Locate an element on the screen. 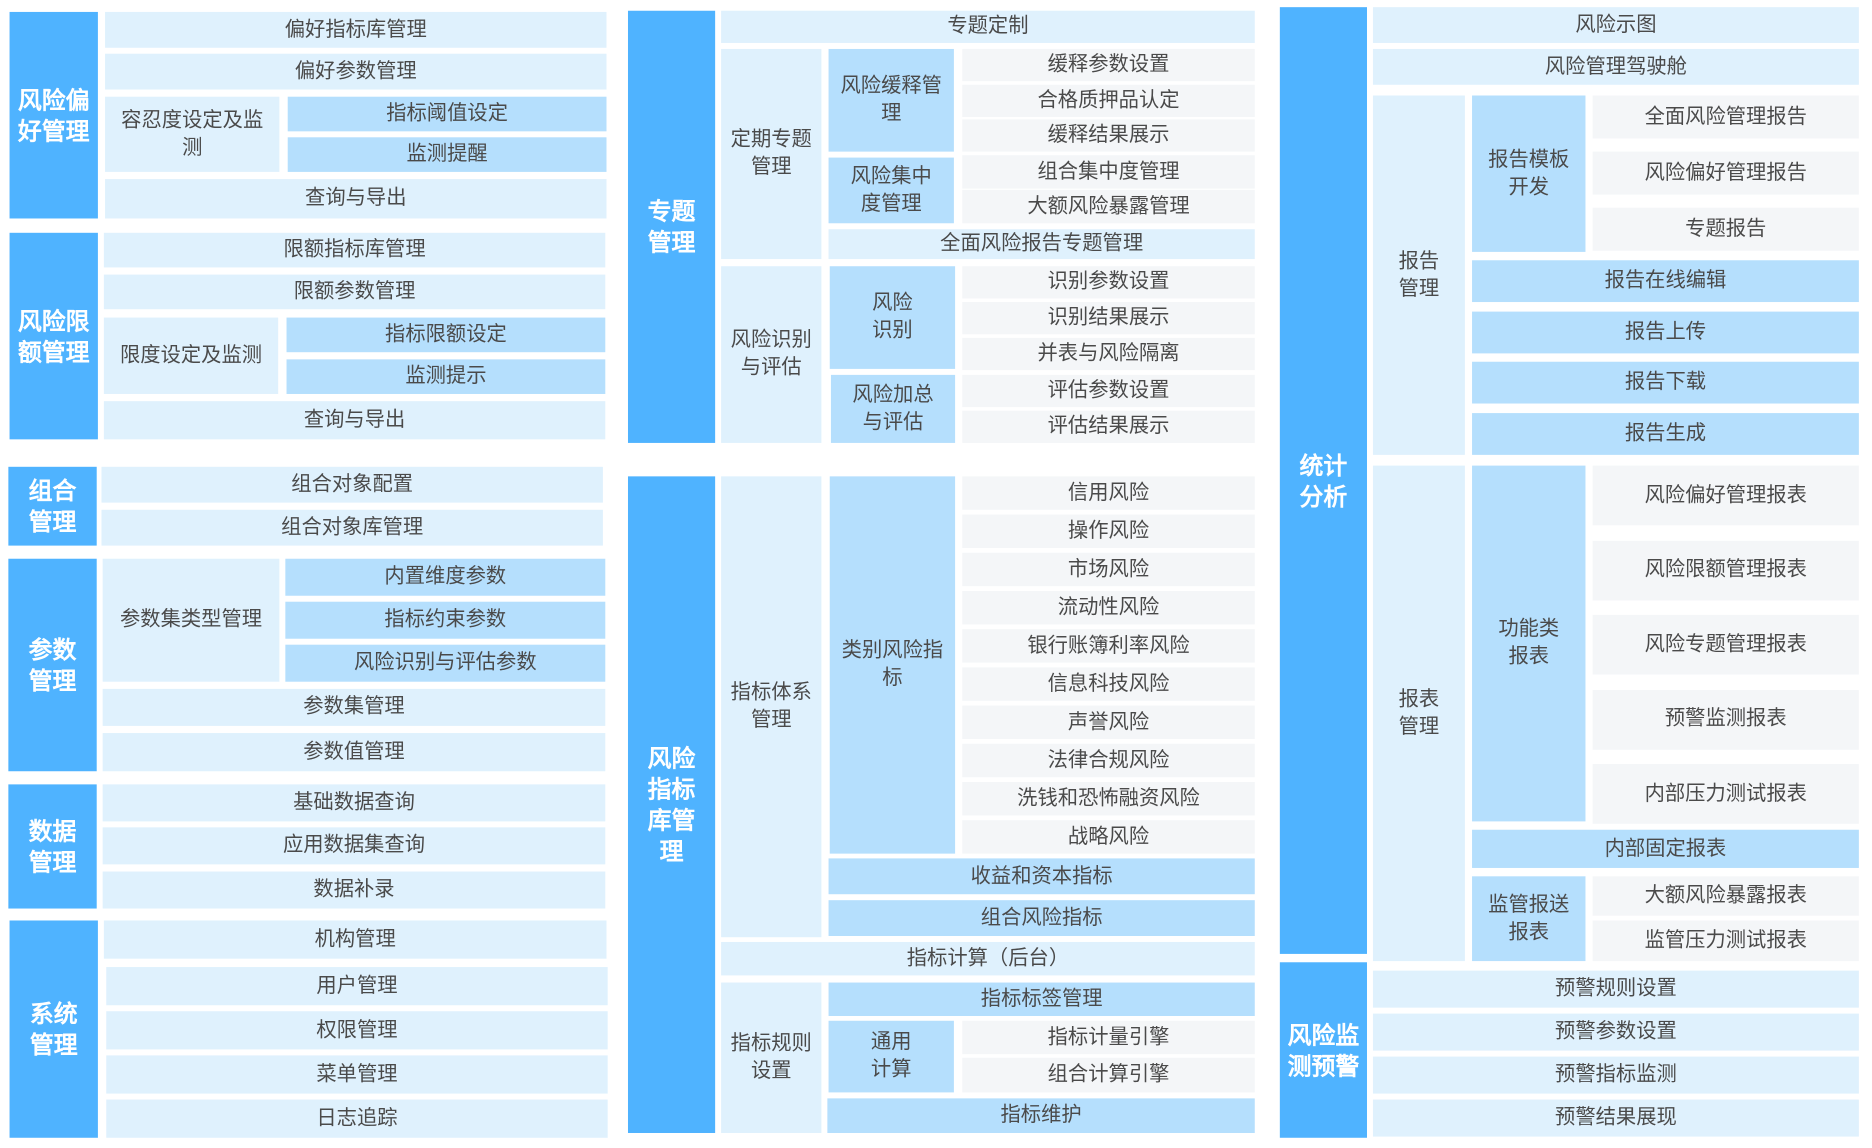 This screenshot has width=1872, height=1148. function-item: 专题报告 is located at coordinates (1725, 229).